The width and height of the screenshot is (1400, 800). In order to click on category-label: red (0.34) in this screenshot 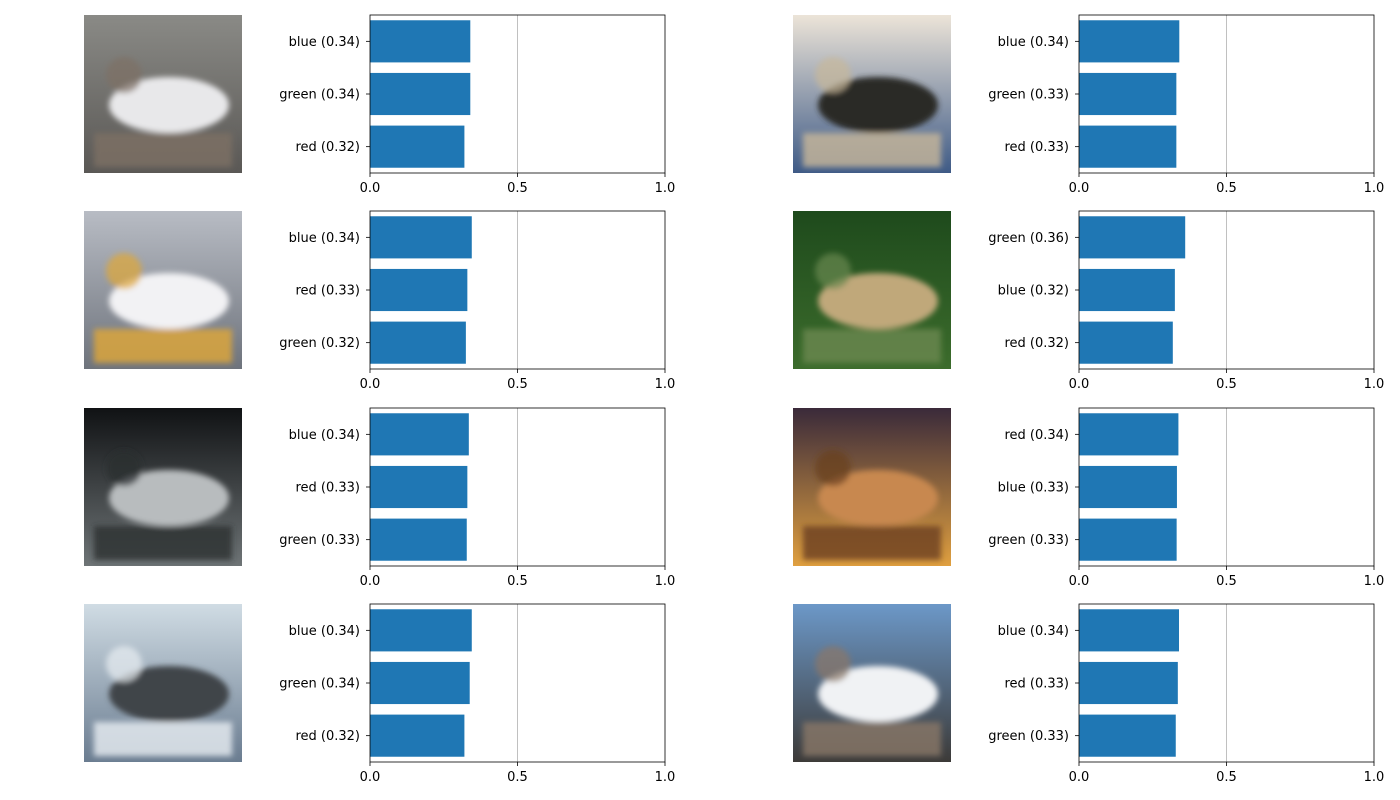, I will do `click(1036, 435)`.